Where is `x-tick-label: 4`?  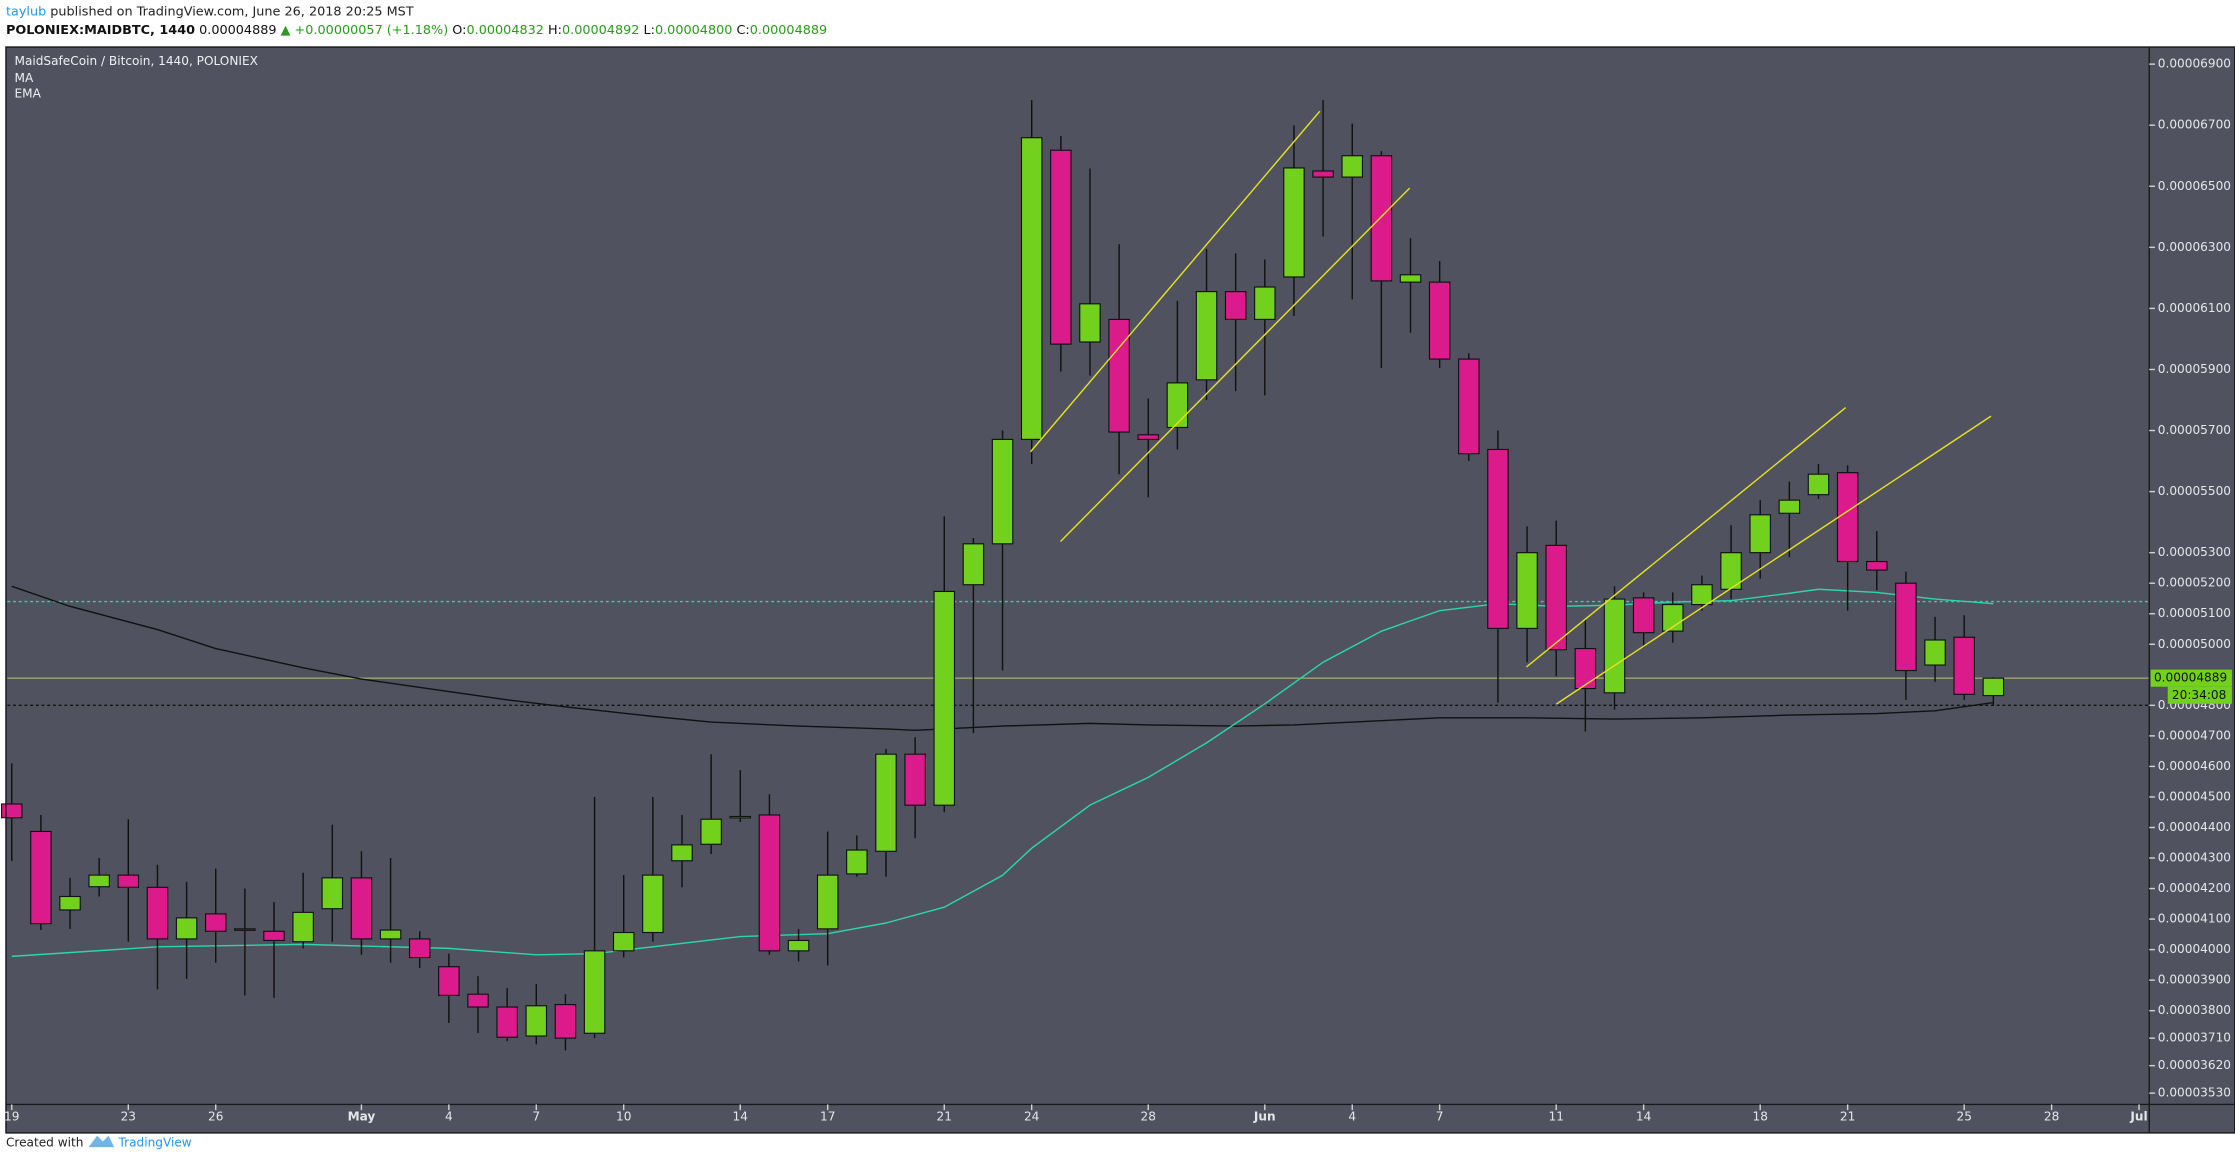 x-tick-label: 4 is located at coordinates (449, 1117).